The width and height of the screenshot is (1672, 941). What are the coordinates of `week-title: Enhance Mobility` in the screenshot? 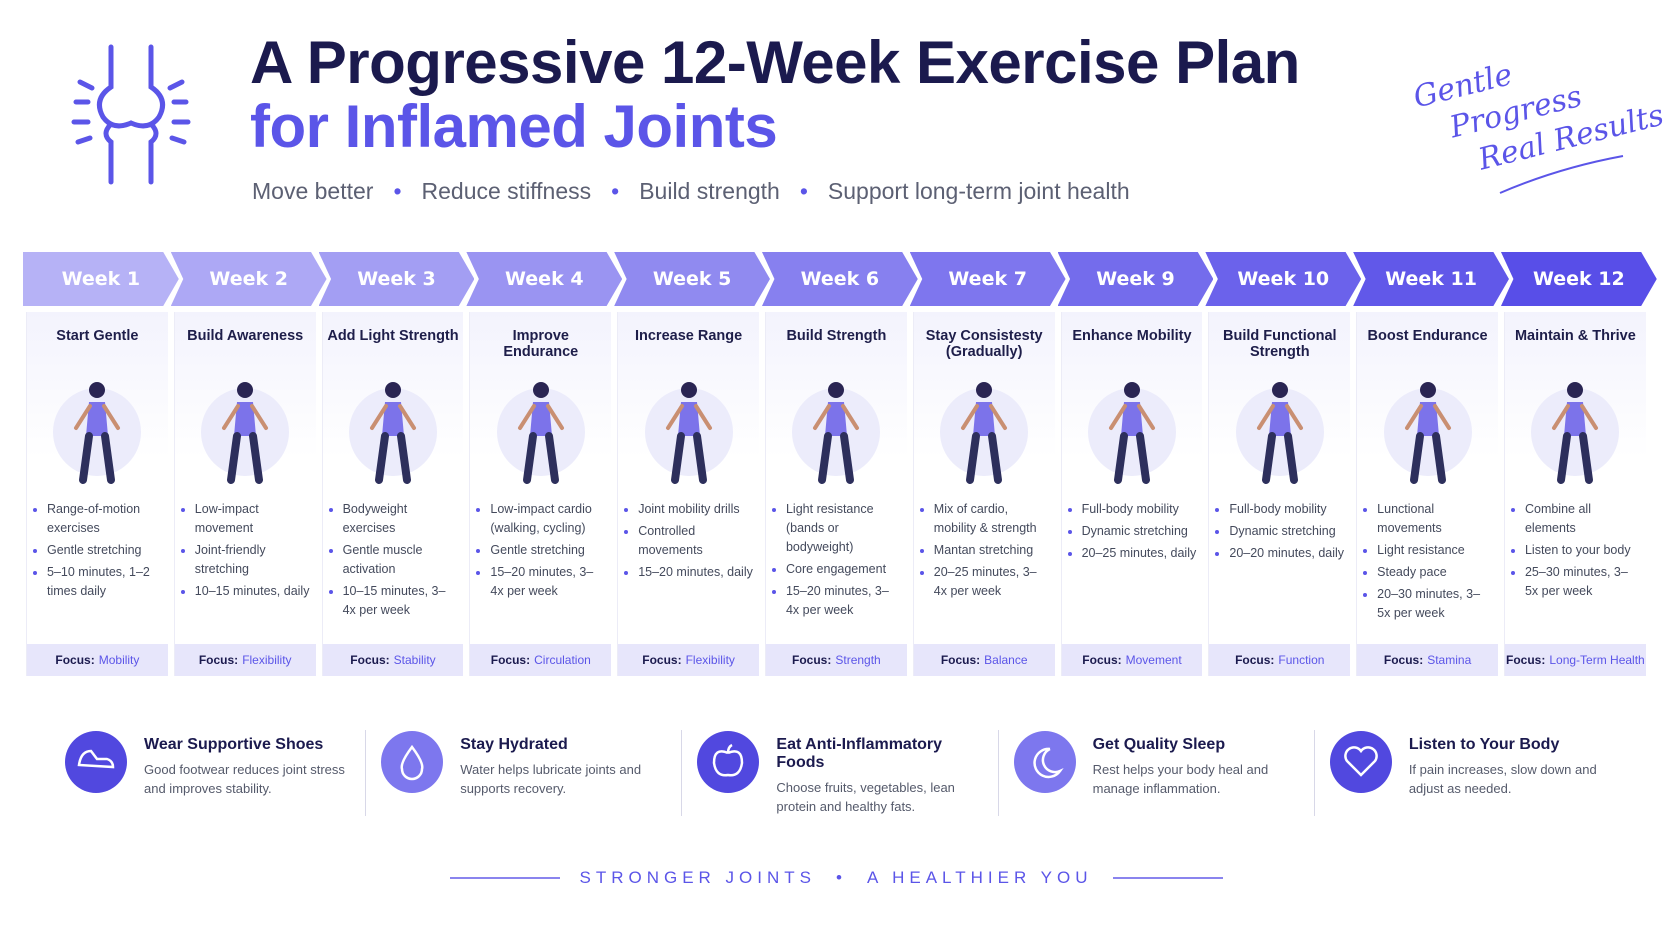 It's located at (1132, 336).